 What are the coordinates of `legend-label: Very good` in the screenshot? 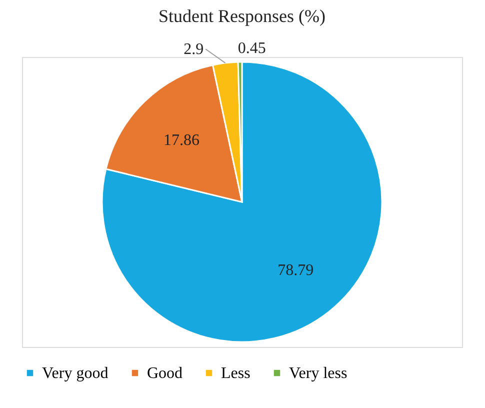 It's located at (75, 373).